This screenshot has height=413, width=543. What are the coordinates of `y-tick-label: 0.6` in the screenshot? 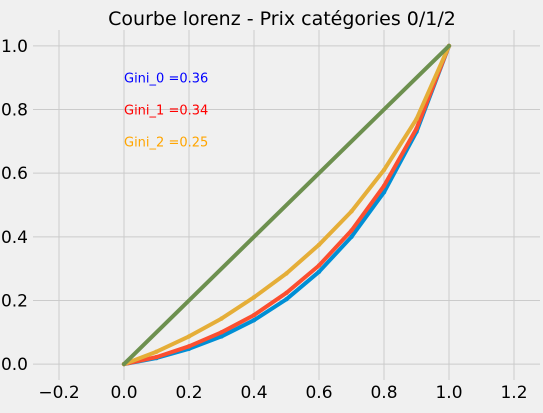 It's located at (14, 174).